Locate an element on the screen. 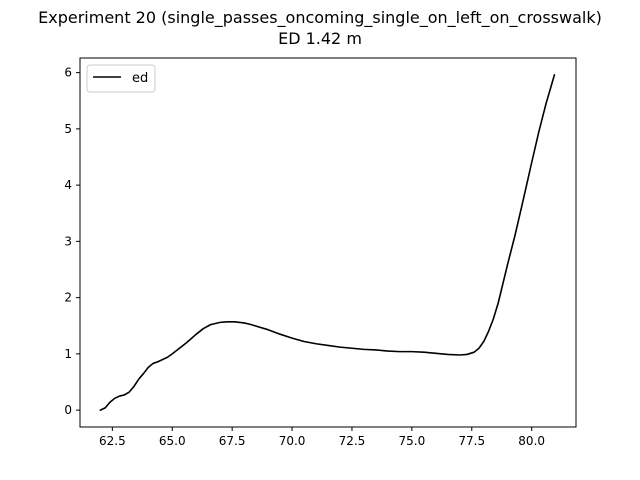  x-tick-label: 75.0 is located at coordinates (412, 441).